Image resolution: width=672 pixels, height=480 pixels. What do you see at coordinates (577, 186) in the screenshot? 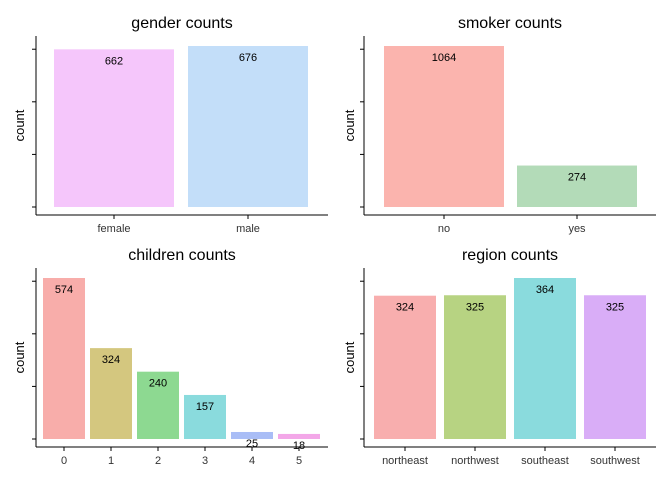
I see `smoker-bar-yes` at bounding box center [577, 186].